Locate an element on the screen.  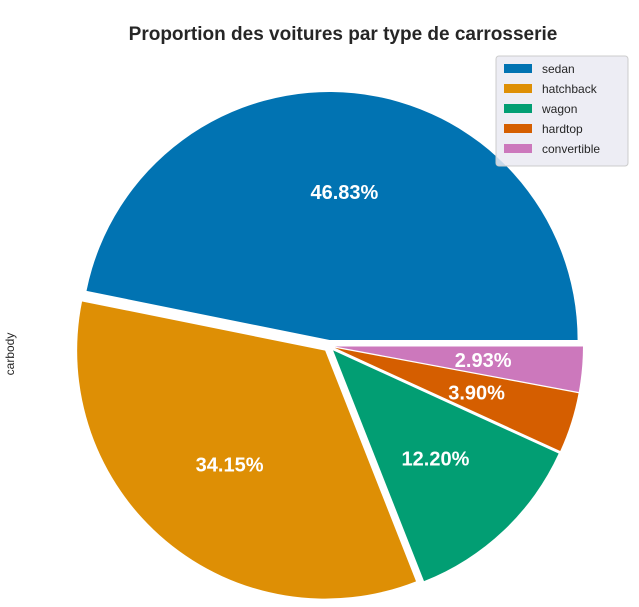
legend-label-hardtop: hardtop is located at coordinates (562, 129).